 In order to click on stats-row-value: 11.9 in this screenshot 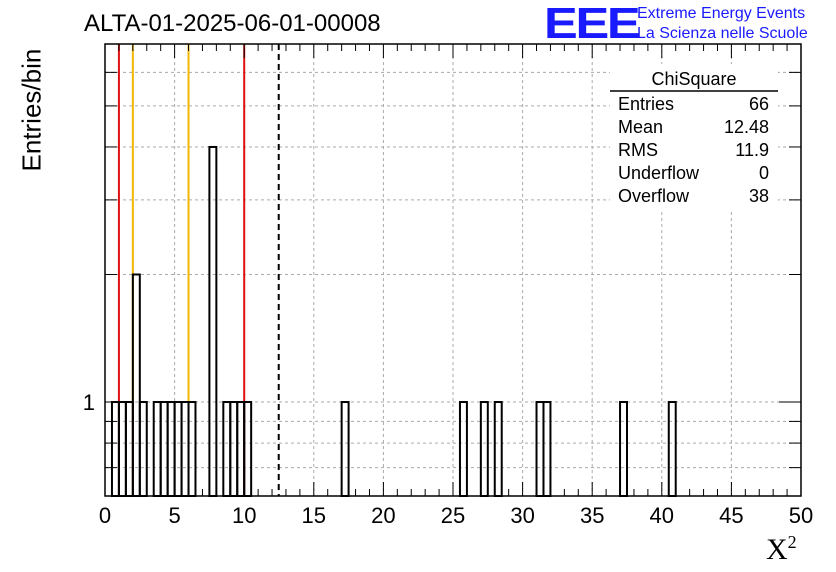, I will do `click(752, 150)`.